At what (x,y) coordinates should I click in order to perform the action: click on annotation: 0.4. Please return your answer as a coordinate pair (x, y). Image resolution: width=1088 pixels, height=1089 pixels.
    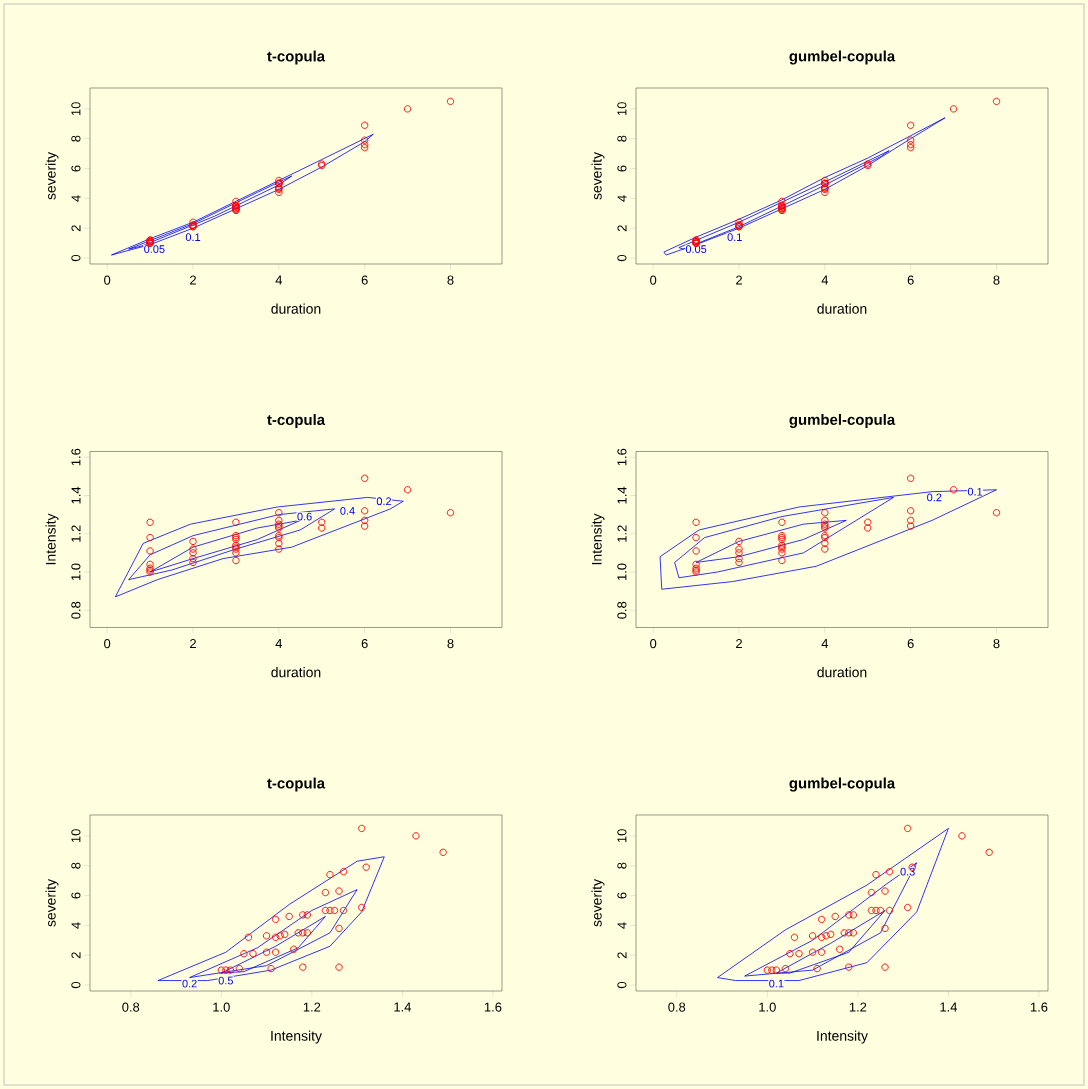
    Looking at the image, I should click on (347, 510).